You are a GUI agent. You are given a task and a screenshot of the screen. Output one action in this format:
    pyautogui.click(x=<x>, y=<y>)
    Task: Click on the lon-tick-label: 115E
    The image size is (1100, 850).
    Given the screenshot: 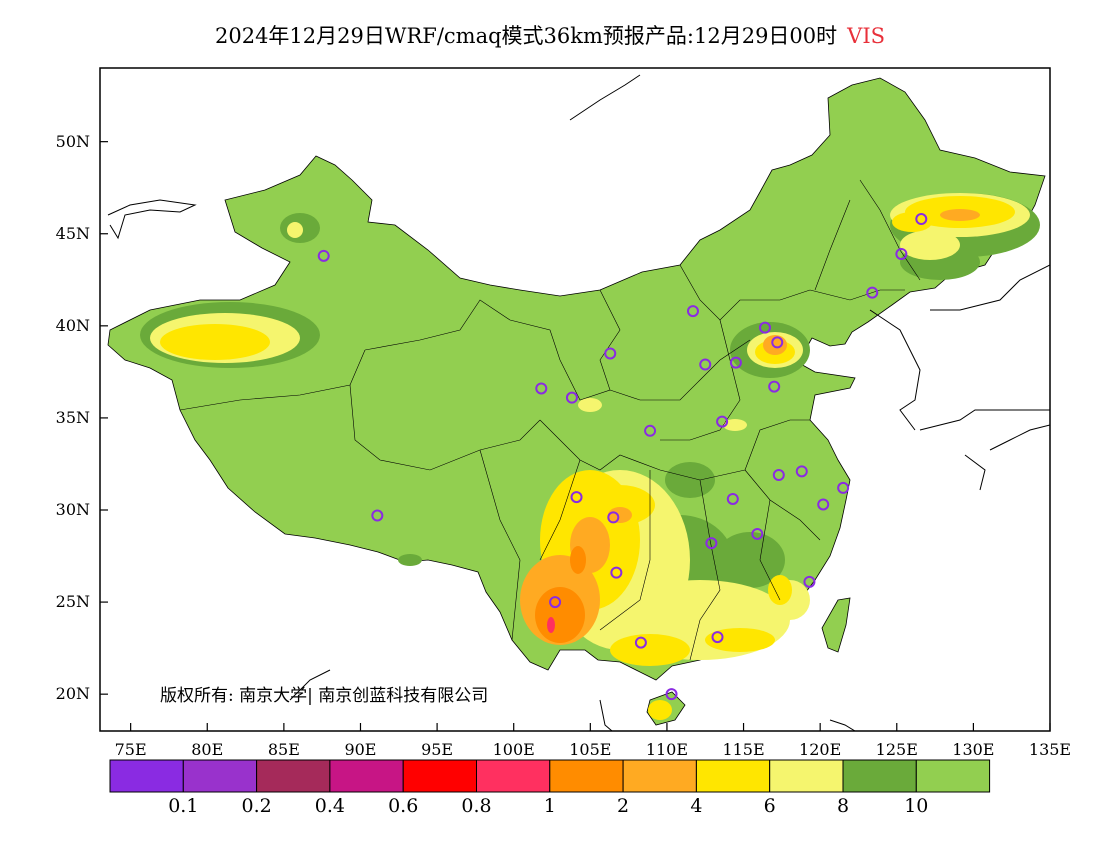 What is the action you would take?
    pyautogui.click(x=743, y=749)
    